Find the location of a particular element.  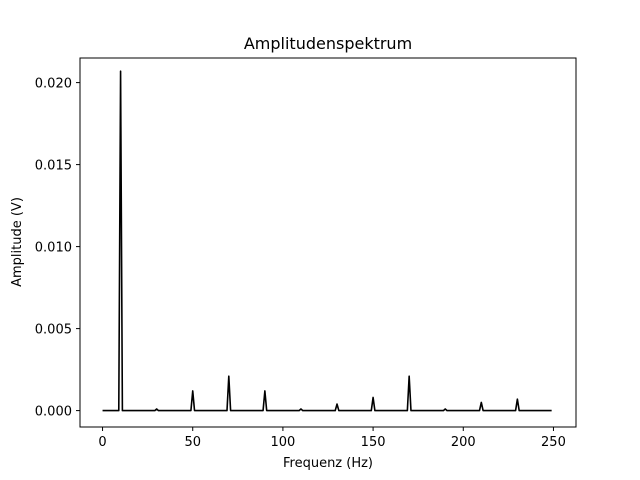

y-axis-label: Amplitude (V) is located at coordinates (17, 242).